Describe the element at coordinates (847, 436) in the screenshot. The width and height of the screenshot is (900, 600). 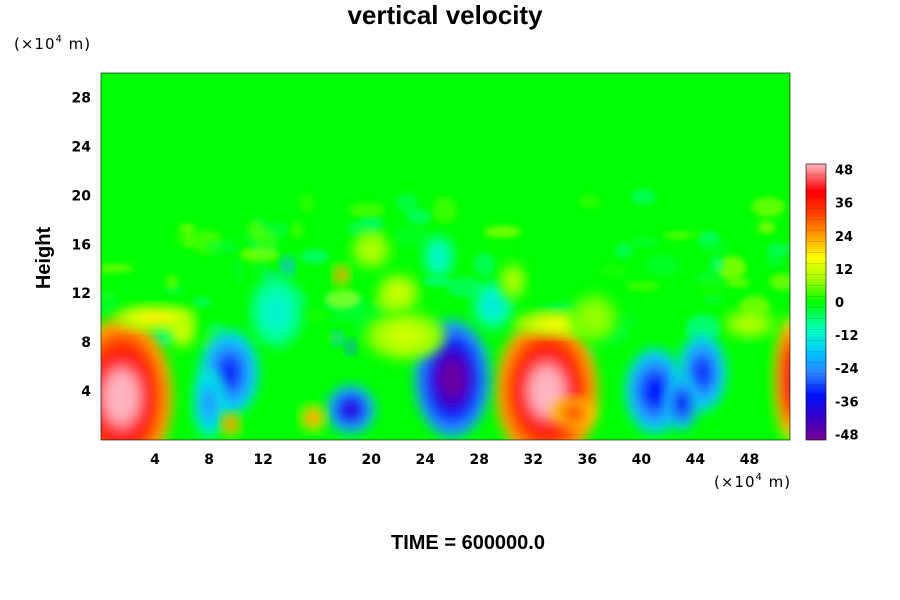
I see `colorbar-tick-label: -48` at that location.